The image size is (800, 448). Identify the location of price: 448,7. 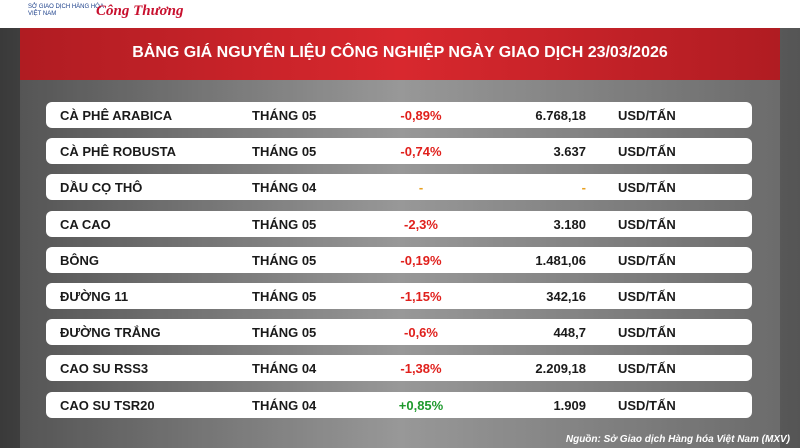
(569, 333).